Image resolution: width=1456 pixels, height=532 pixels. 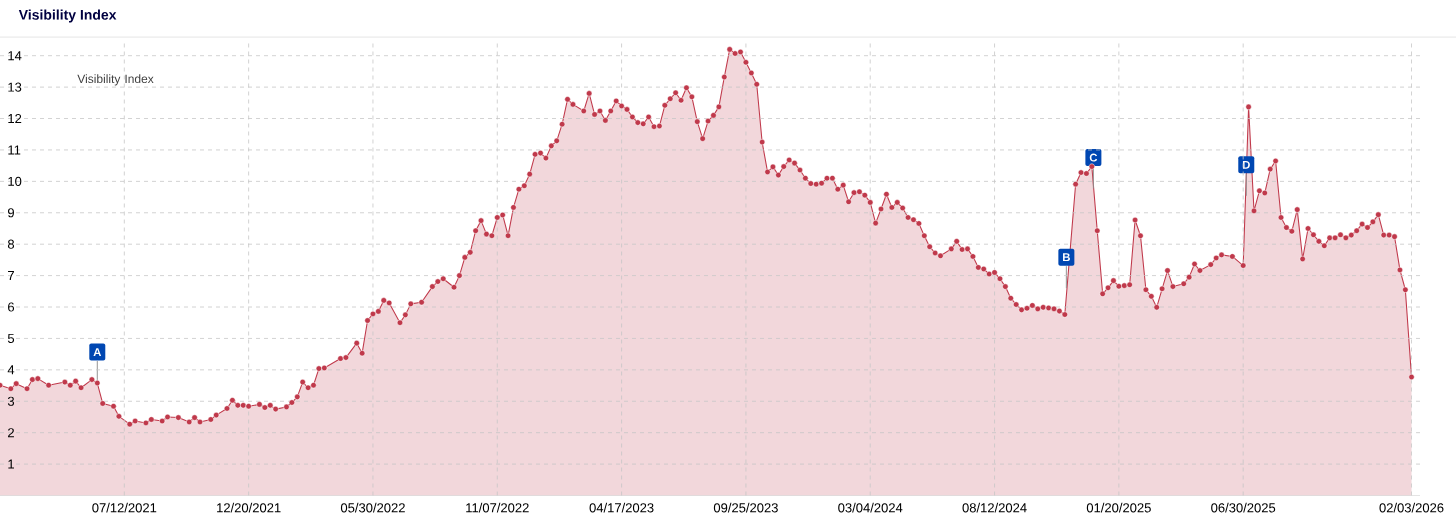 What do you see at coordinates (124, 507) in the screenshot?
I see `x-tick-label: 07/12/2021` at bounding box center [124, 507].